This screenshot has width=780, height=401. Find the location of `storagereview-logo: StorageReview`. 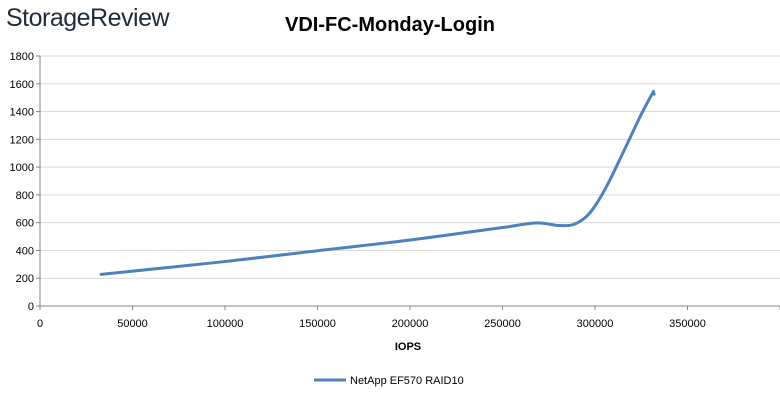

storagereview-logo: StorageReview is located at coordinates (88, 18).